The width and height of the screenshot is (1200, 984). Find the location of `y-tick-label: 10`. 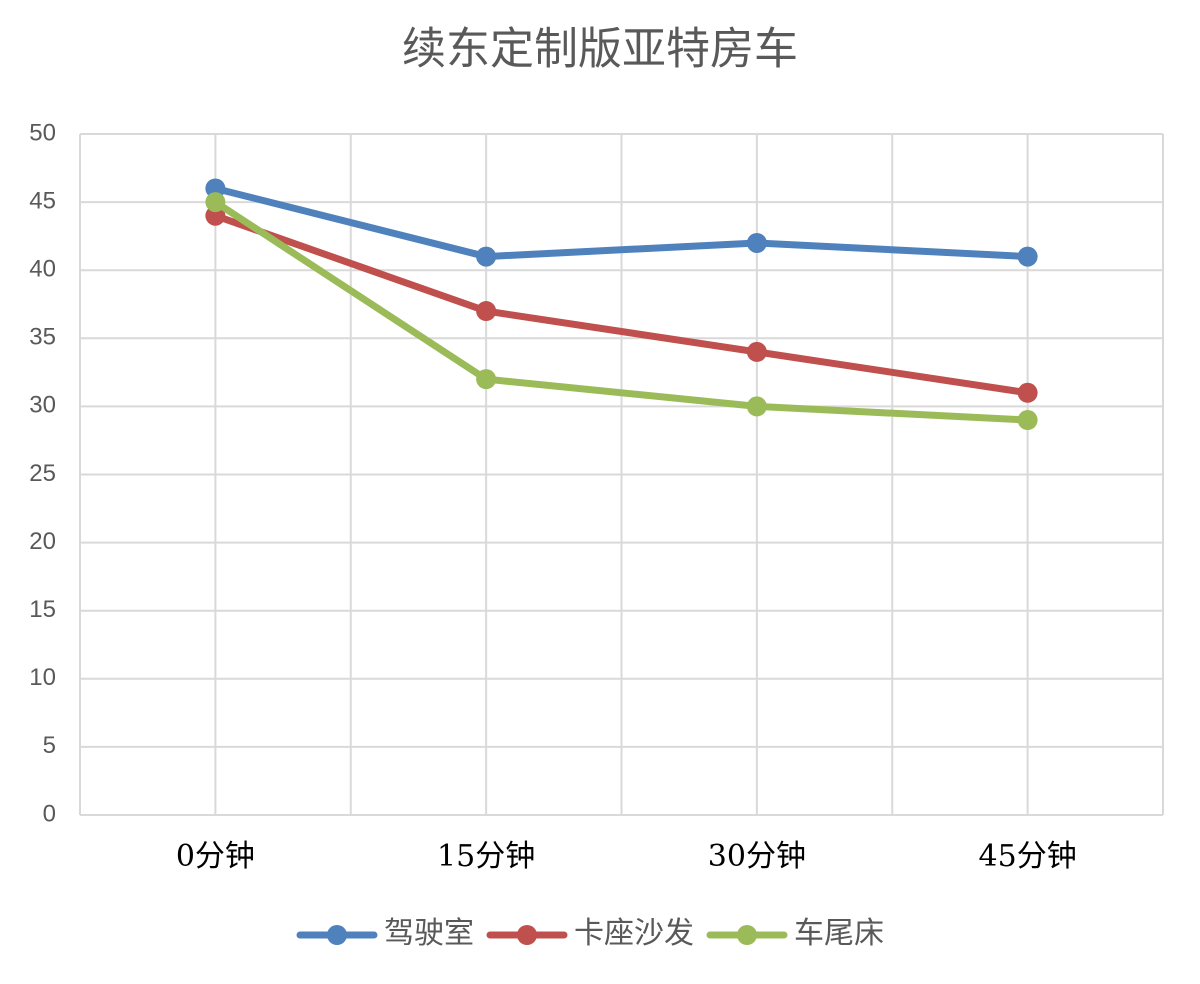

y-tick-label: 10 is located at coordinates (42, 677).